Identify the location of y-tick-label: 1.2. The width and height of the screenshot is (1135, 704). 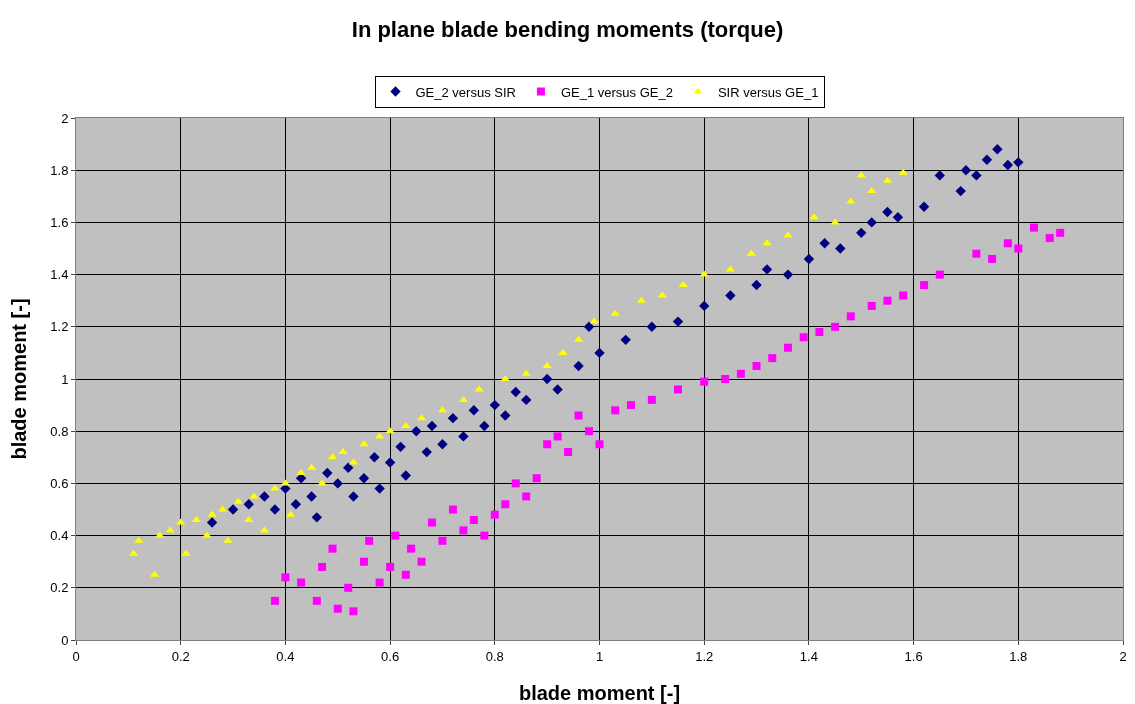
(59, 327).